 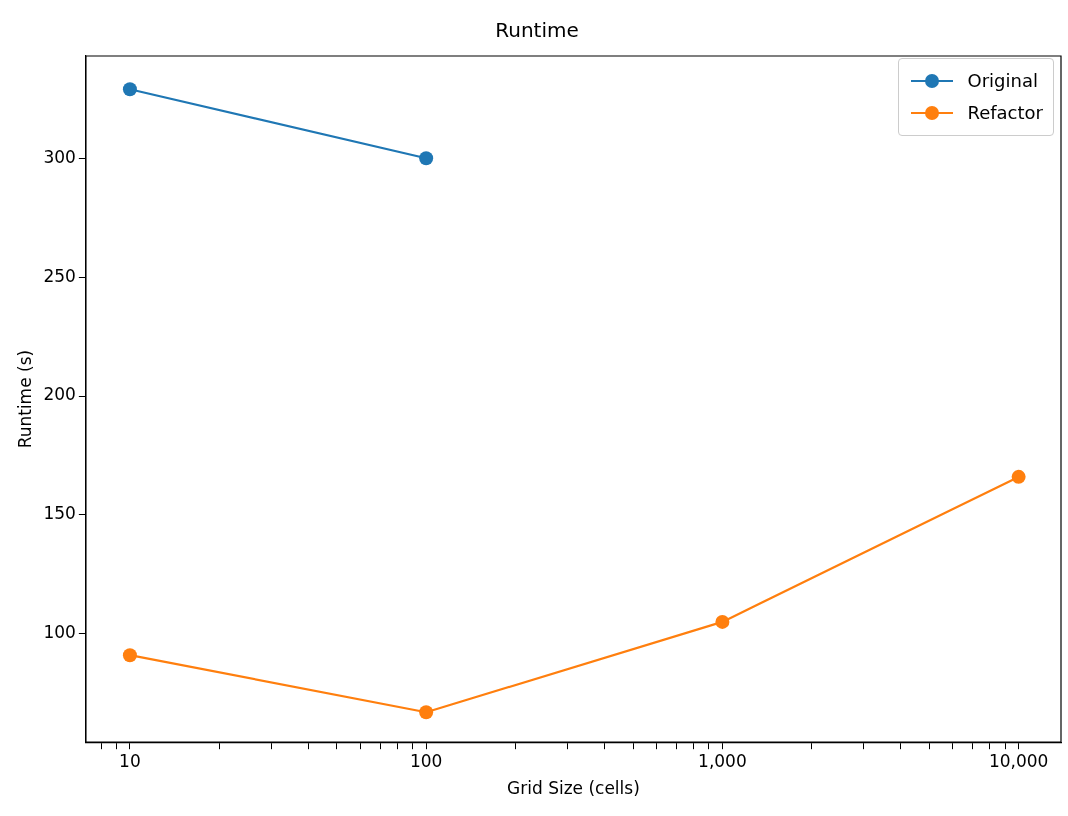 I want to click on x-axis-title: Grid Size (cells), so click(x=573, y=788).